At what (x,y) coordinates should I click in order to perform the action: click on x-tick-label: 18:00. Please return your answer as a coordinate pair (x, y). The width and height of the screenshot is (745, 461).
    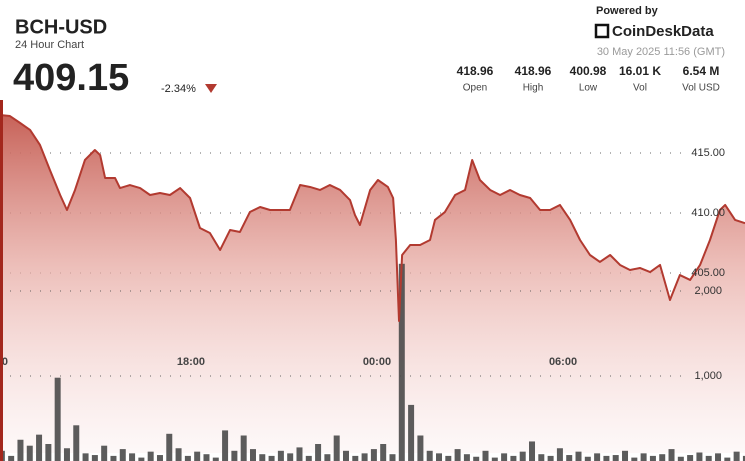
    Looking at the image, I should click on (191, 362).